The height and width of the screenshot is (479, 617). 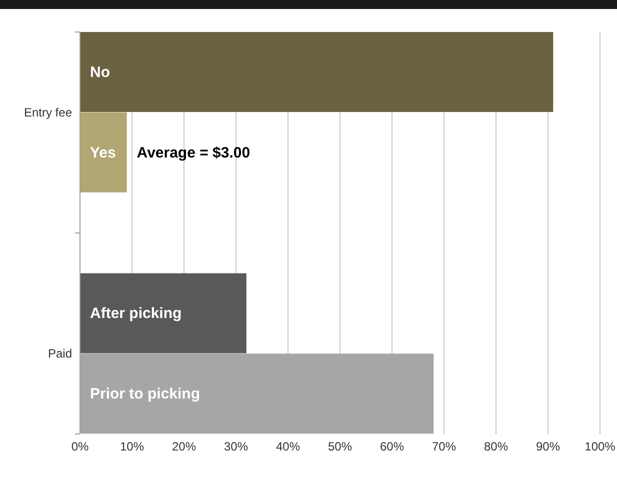 I want to click on x-tick-label: 40%, so click(x=288, y=447).